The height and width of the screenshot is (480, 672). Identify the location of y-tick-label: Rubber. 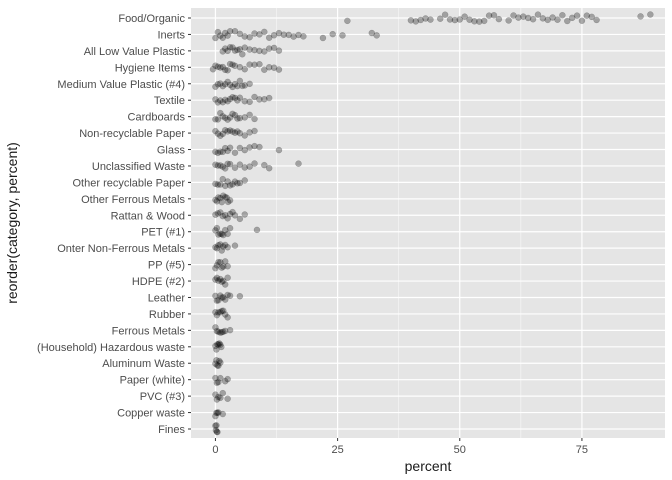
(167, 315).